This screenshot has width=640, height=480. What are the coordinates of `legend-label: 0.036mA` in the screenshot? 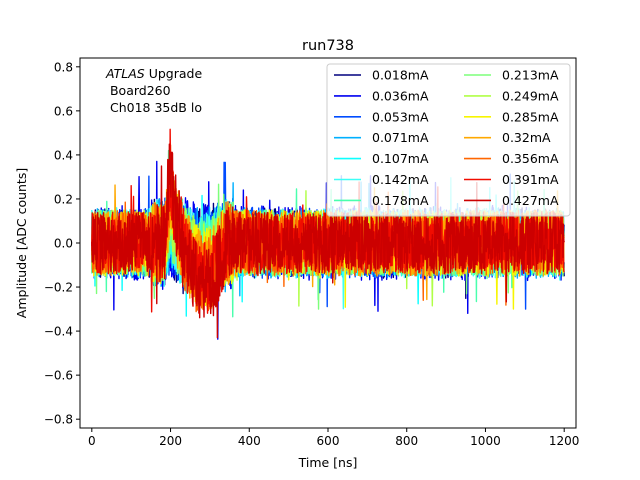 It's located at (400, 95).